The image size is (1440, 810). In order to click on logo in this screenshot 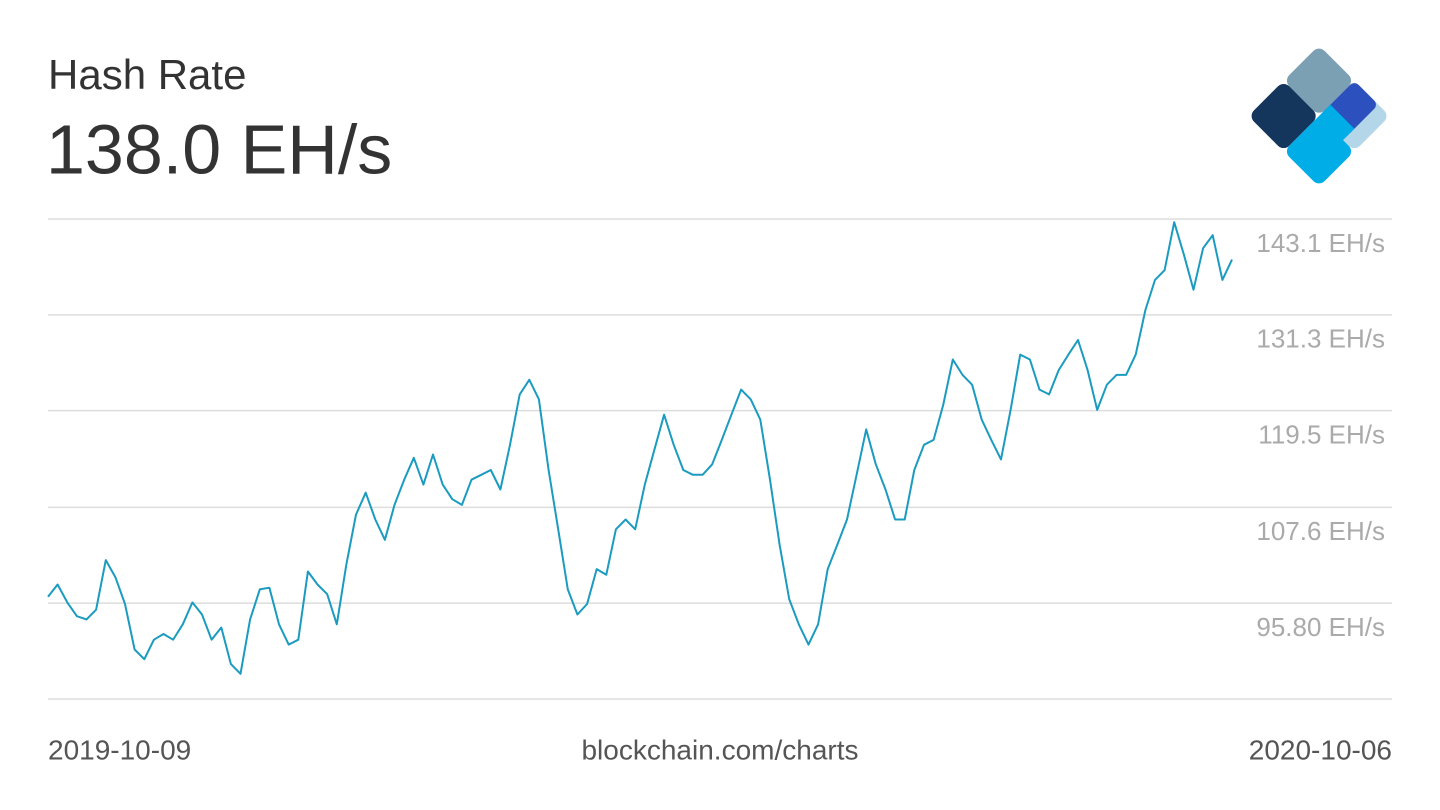, I will do `click(1319, 116)`.